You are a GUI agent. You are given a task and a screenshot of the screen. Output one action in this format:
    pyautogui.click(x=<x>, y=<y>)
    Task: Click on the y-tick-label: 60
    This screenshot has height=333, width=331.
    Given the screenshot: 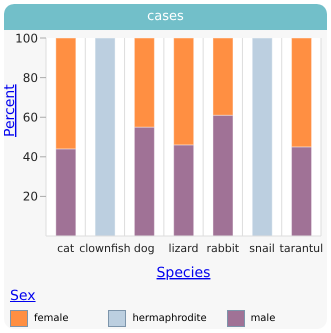 What is the action you would take?
    pyautogui.click(x=30, y=117)
    